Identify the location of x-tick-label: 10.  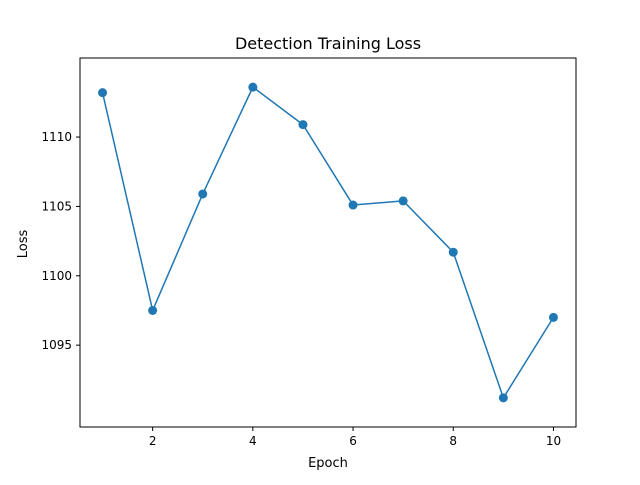
(553, 441).